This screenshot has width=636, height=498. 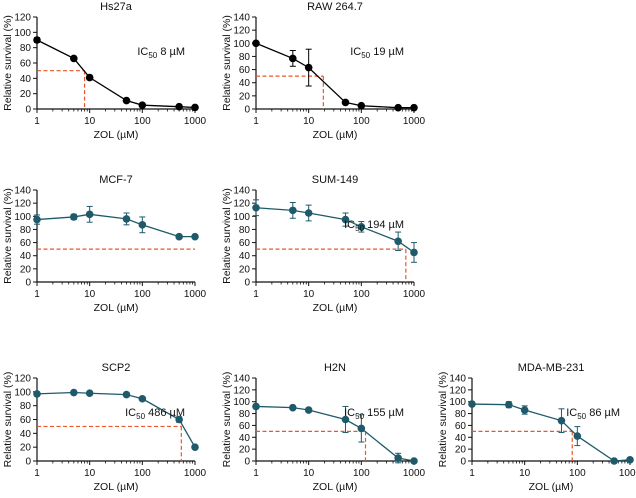 What do you see at coordinates (165, 413) in the screenshot?
I see `chart-5-ic50-value: 486 µM` at bounding box center [165, 413].